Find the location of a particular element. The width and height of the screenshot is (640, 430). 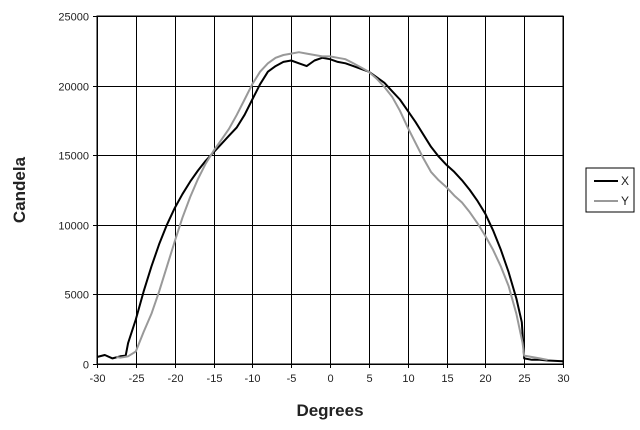

y-tick-label: 20000 is located at coordinates (73, 88).